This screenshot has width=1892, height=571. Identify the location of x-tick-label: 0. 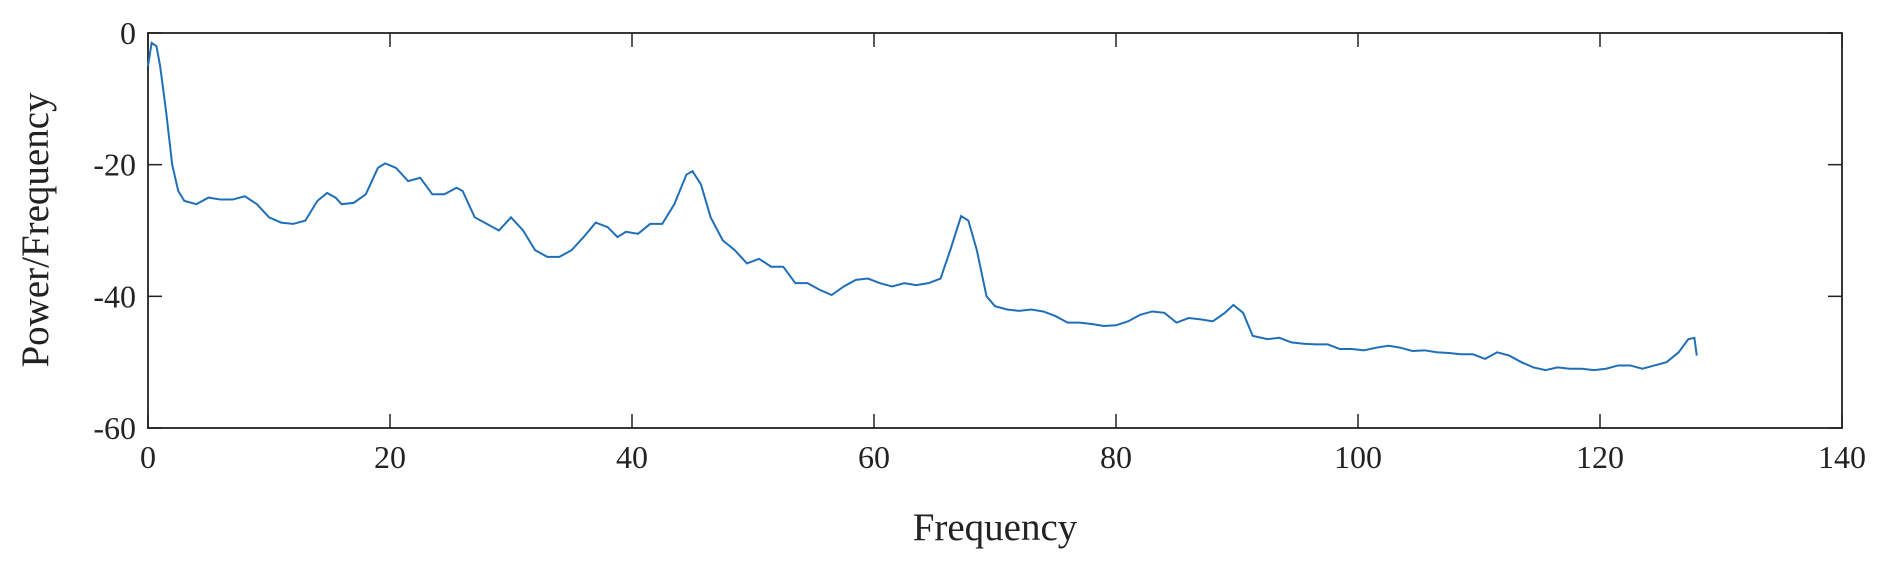
(148, 457).